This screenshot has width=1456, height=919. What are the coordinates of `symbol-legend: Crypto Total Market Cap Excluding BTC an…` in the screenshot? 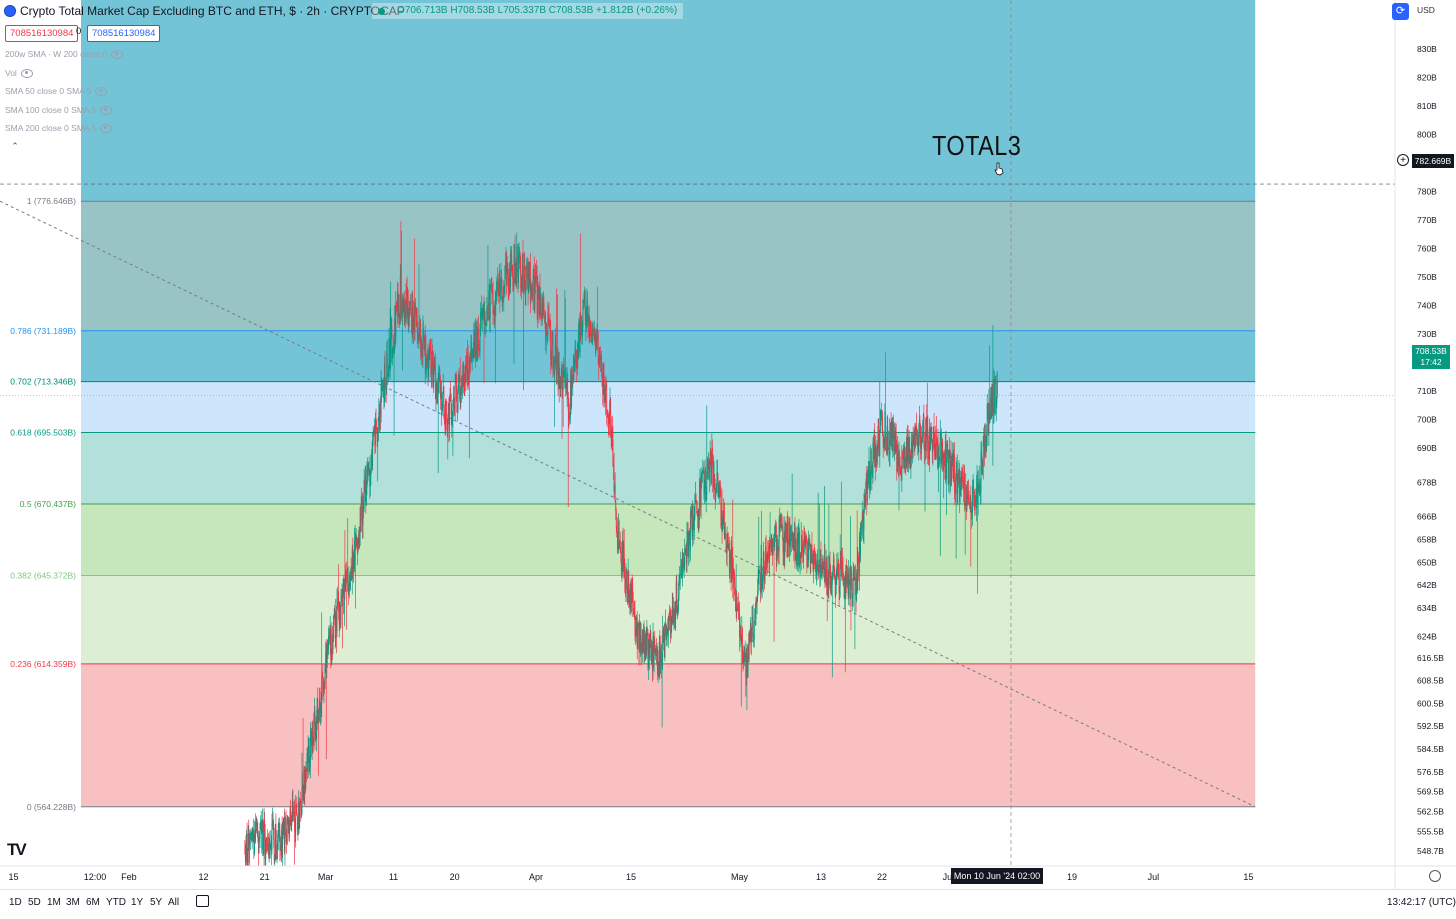 It's located at (204, 11).